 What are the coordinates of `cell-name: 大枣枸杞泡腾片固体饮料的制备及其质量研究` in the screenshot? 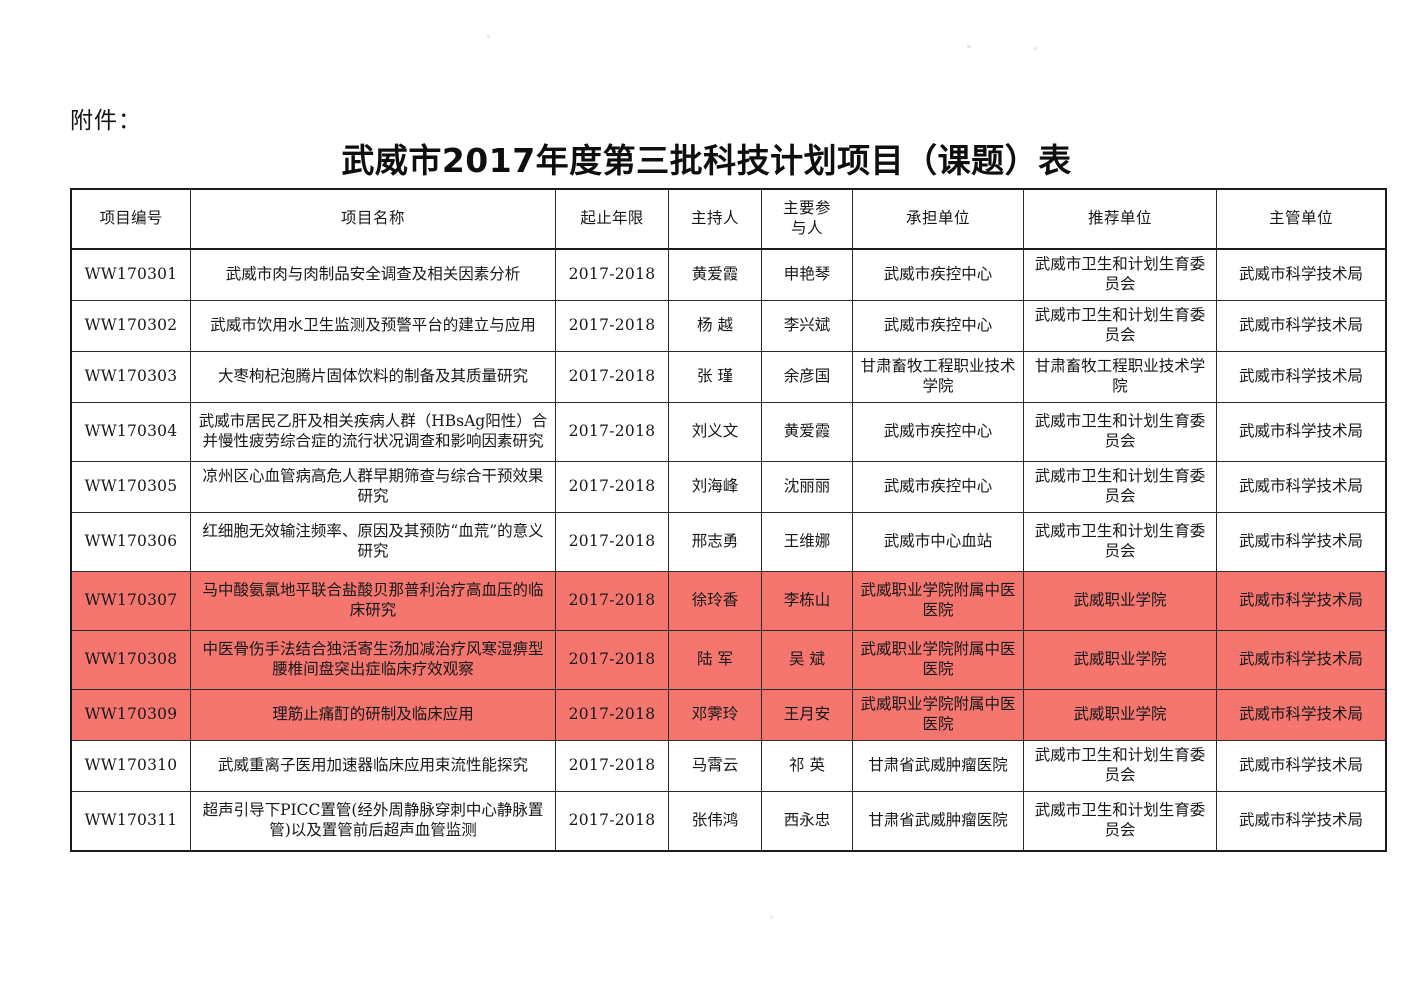 It's located at (373, 377).